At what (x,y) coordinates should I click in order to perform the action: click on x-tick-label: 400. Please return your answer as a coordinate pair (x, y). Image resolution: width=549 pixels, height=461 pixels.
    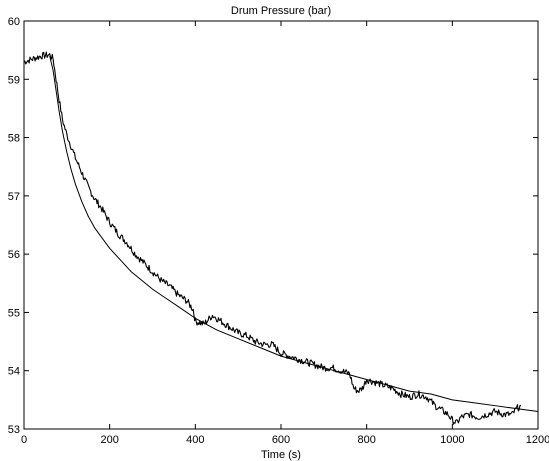
    Looking at the image, I should click on (195, 440).